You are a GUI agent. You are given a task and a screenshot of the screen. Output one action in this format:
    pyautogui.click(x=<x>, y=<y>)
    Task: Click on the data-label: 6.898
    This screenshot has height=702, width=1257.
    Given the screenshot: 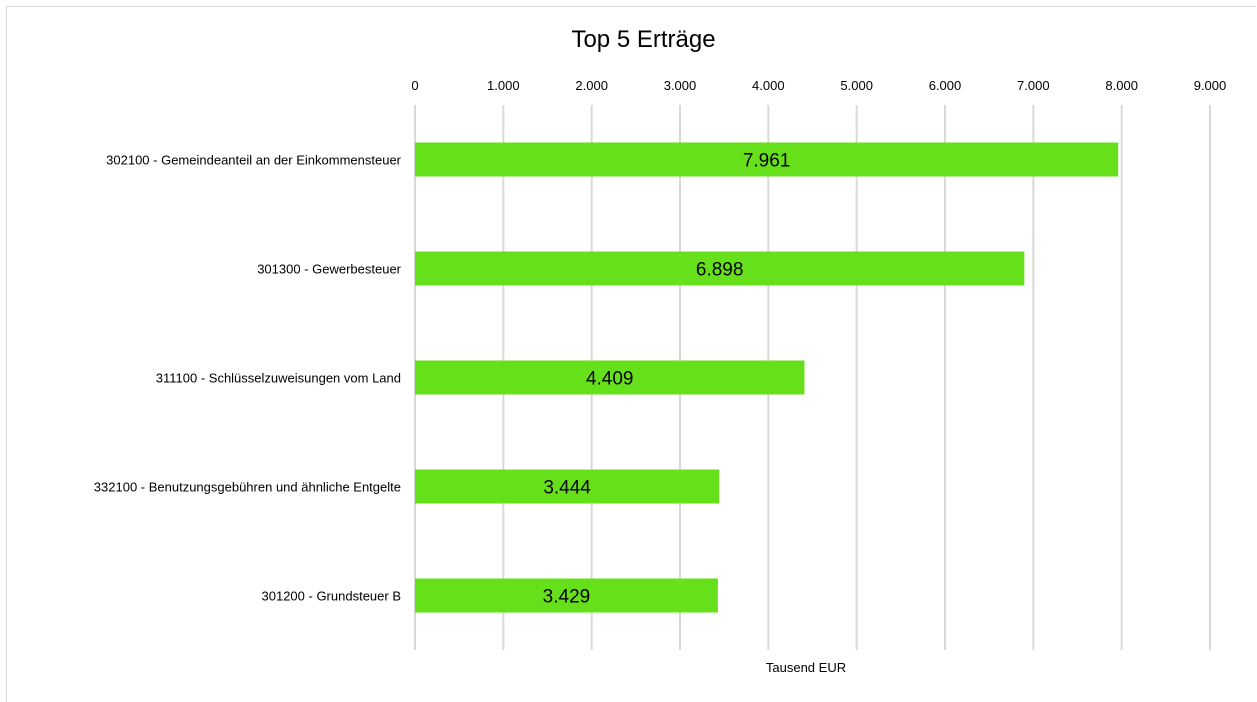 What is the action you would take?
    pyautogui.click(x=720, y=270)
    